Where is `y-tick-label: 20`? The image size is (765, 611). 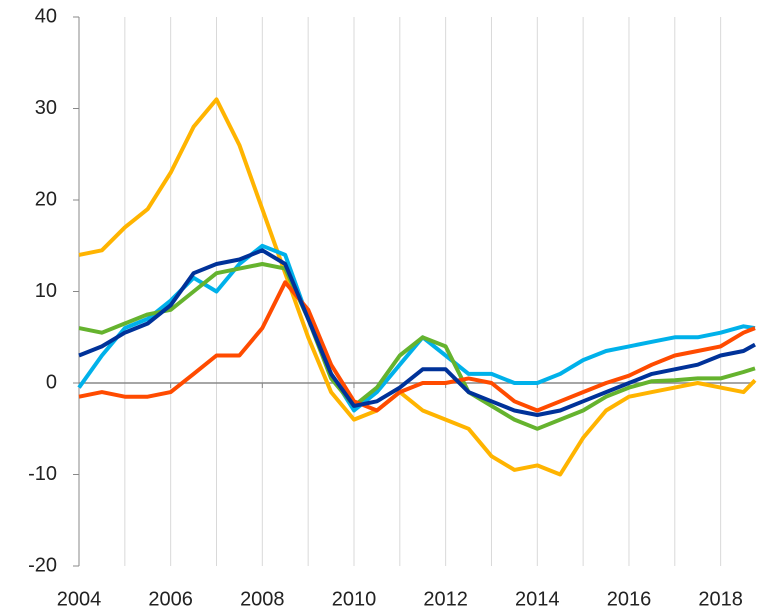
y-tick-label: 20 is located at coordinates (46, 199).